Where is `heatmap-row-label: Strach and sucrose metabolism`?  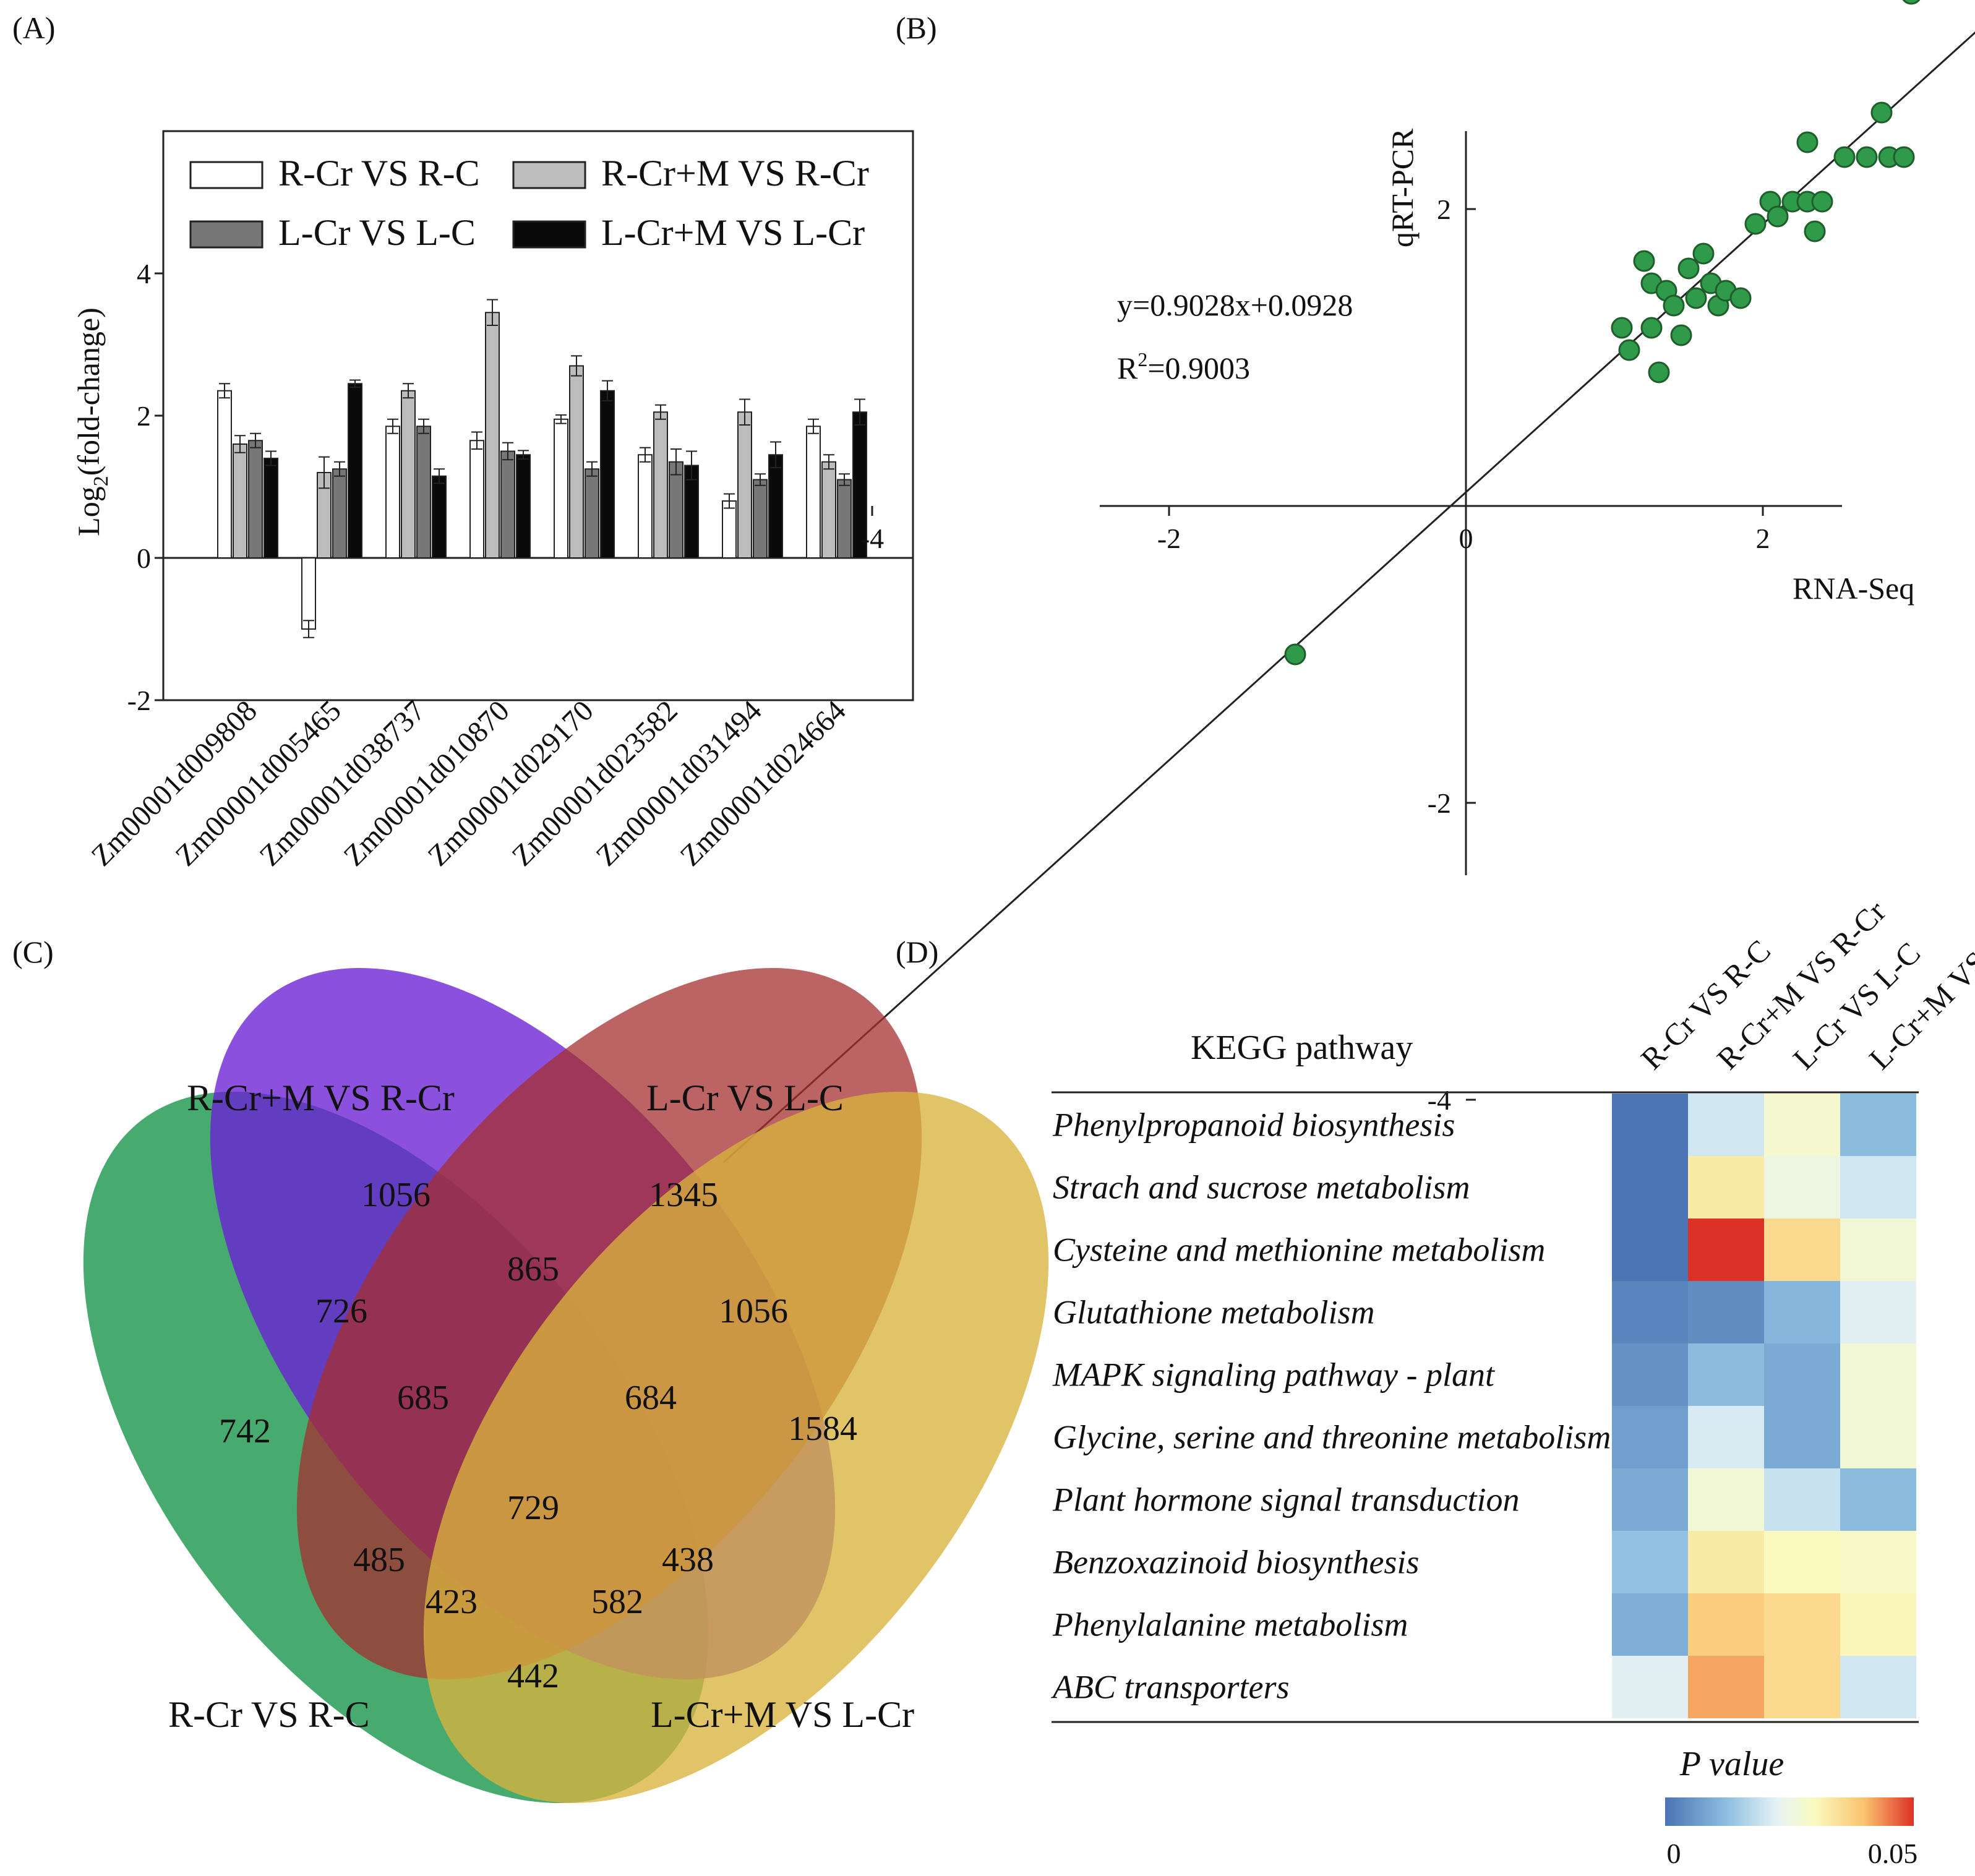 heatmap-row-label: Strach and sucrose metabolism is located at coordinates (1261, 1187).